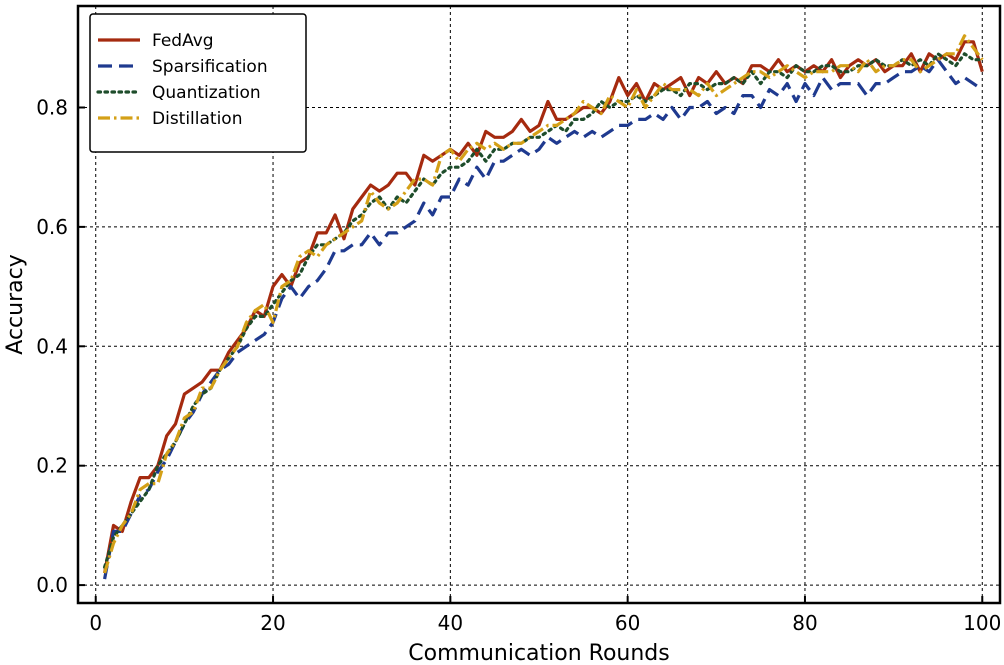  What do you see at coordinates (272, 623) in the screenshot?
I see `x-tick-label: 20` at bounding box center [272, 623].